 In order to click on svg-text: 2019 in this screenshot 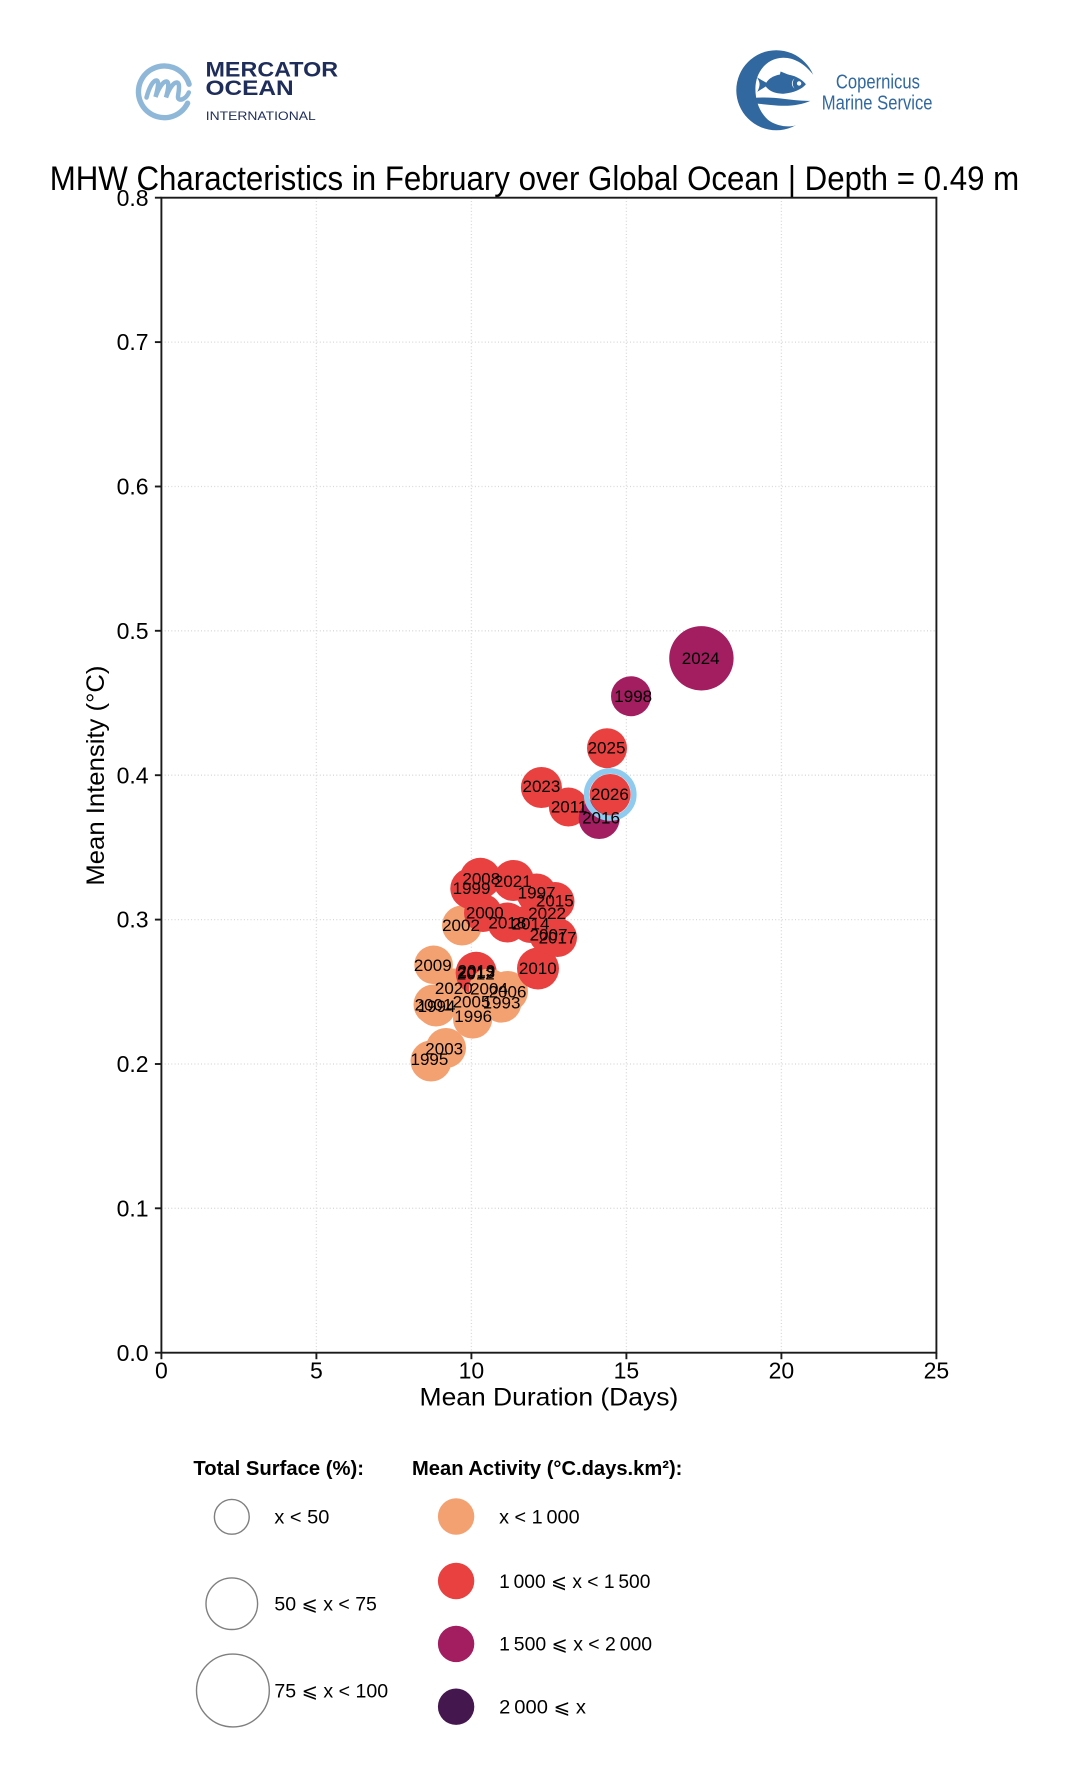, I will do `click(476, 971)`.